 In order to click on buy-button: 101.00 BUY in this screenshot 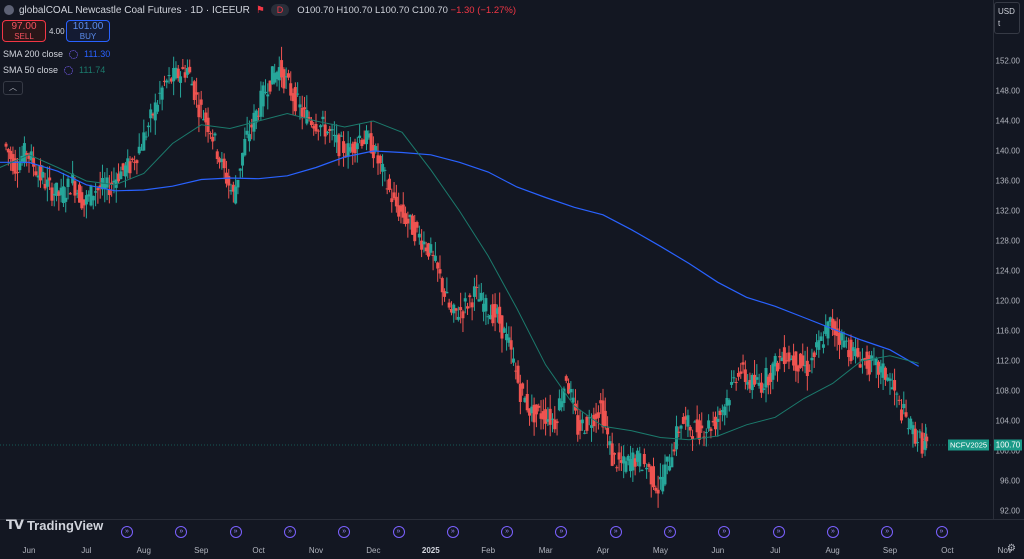, I will do `click(88, 31)`.